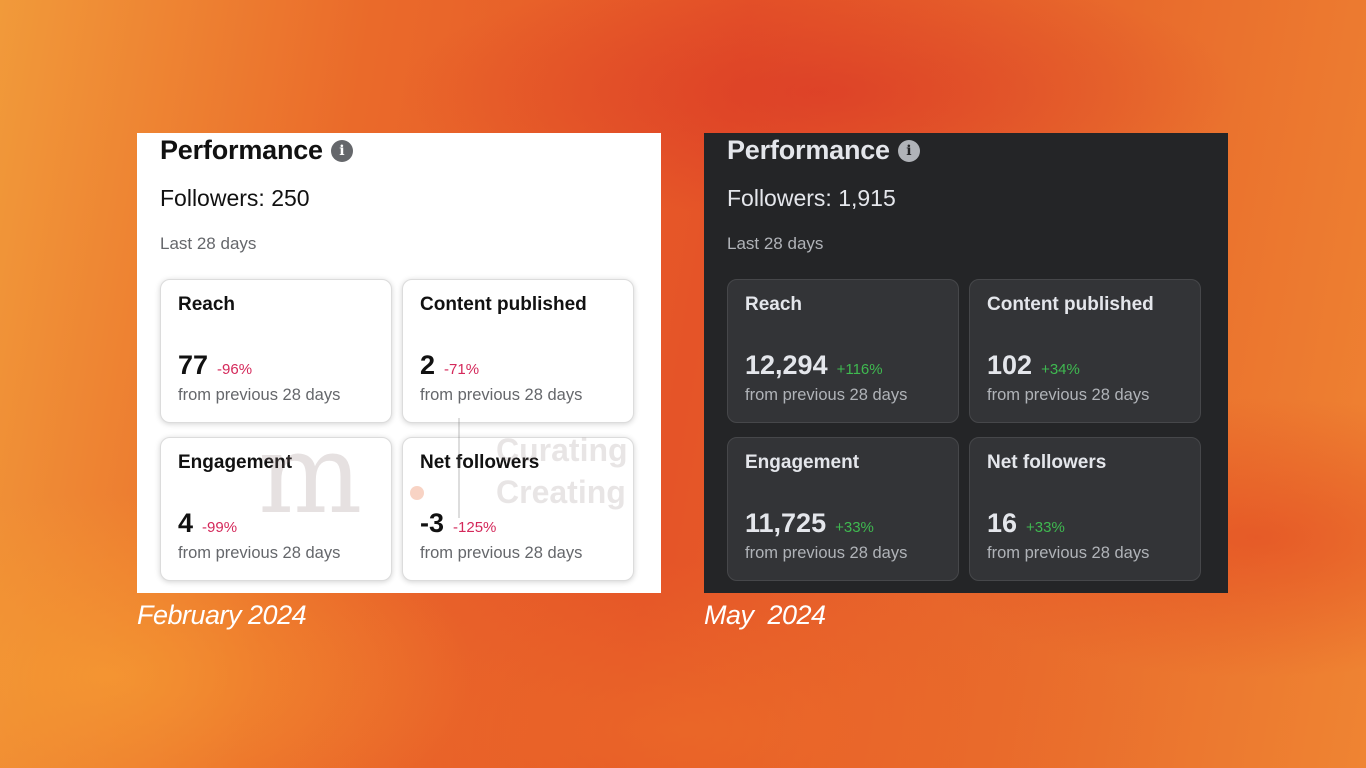 This screenshot has height=768, width=1366. I want to click on metric-value-row: 102 +34%, so click(1033, 365).